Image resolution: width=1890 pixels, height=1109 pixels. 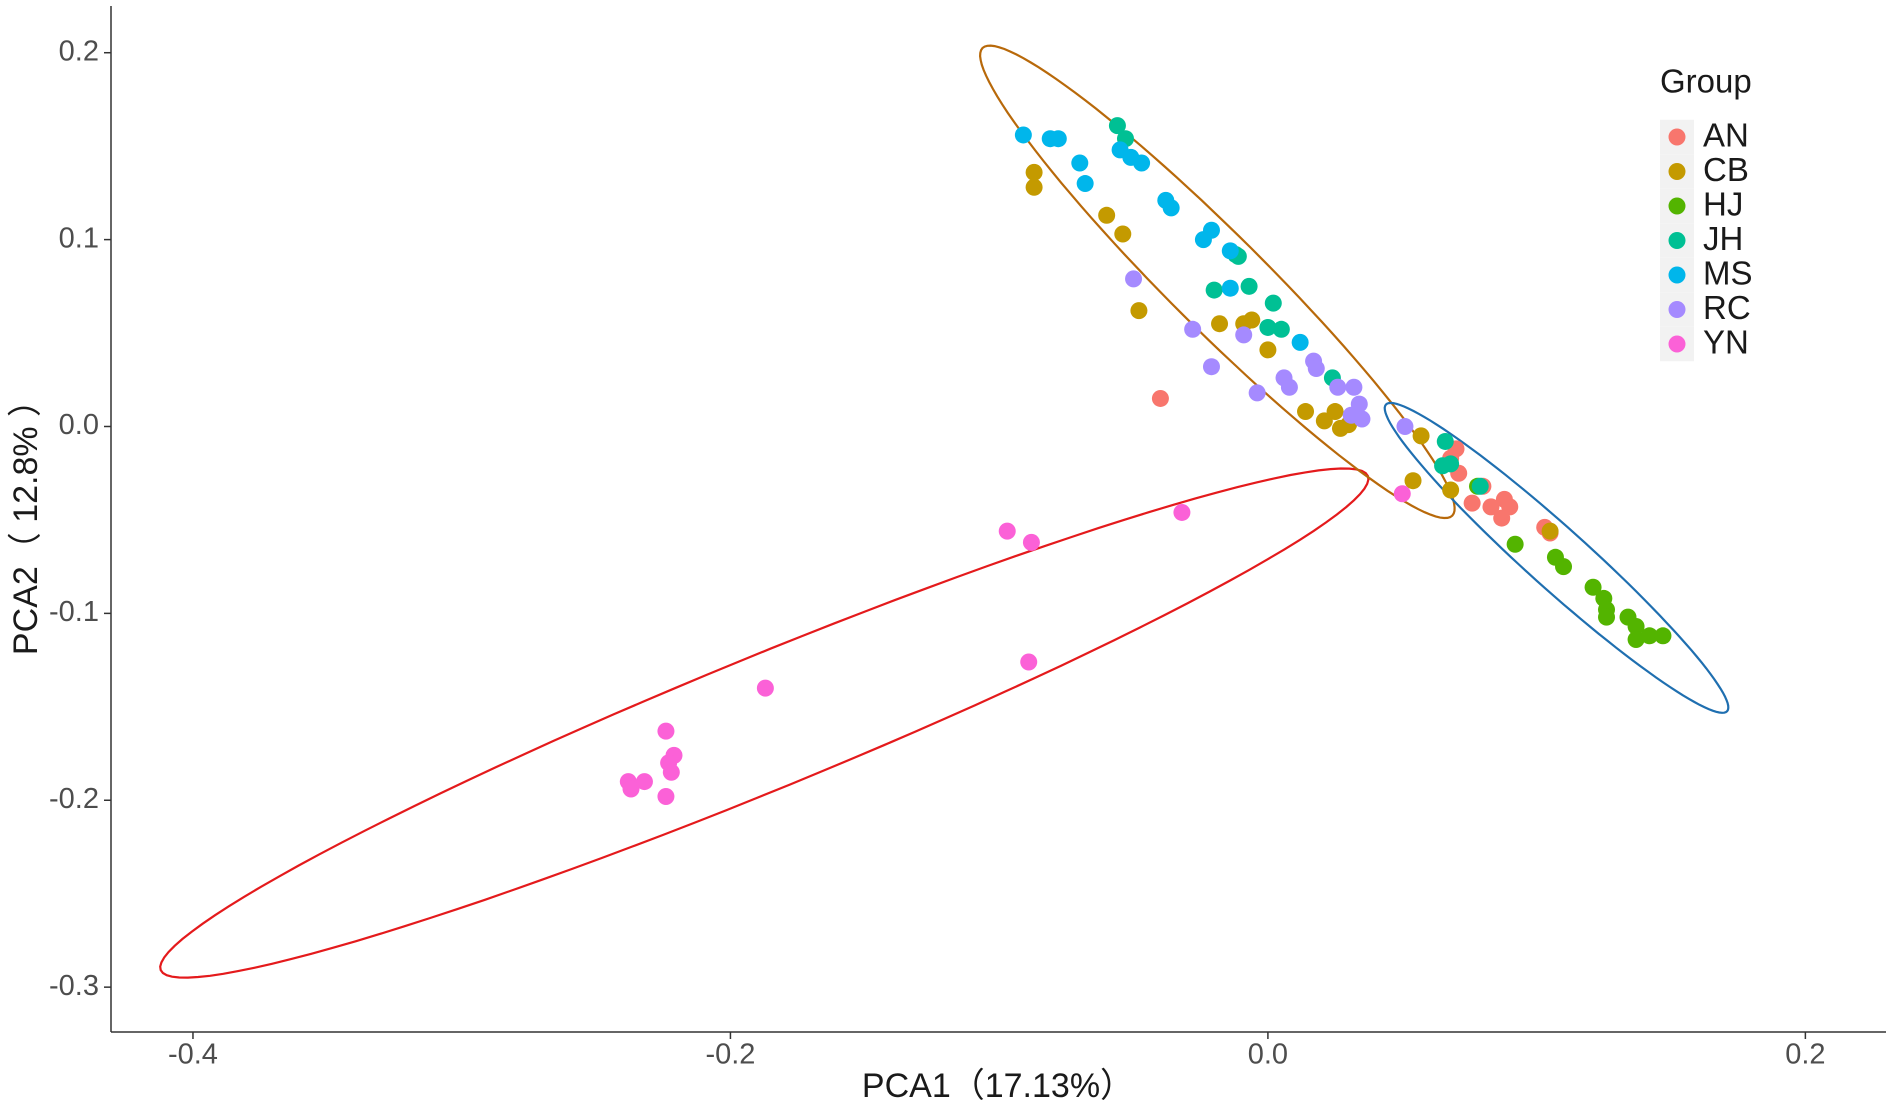 I want to click on x-tick-label: -0.4, so click(x=193, y=1055).